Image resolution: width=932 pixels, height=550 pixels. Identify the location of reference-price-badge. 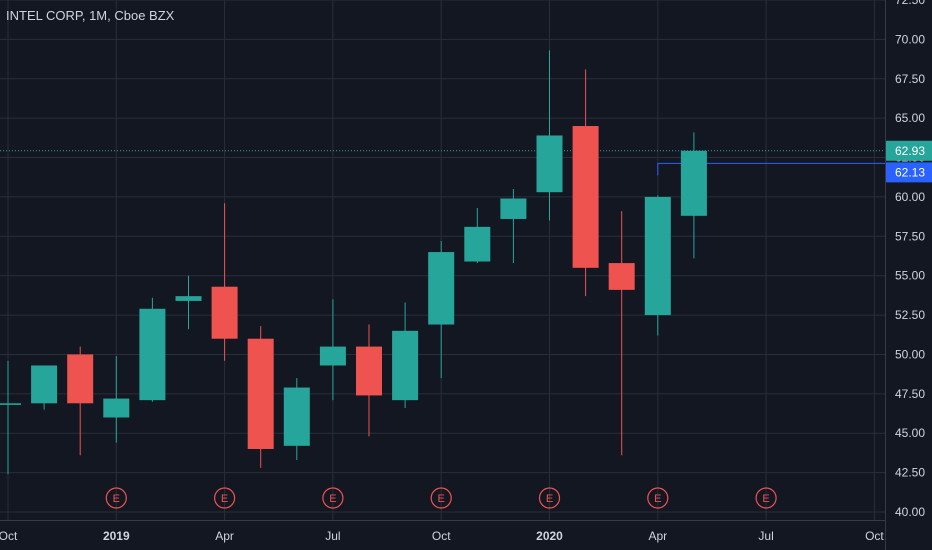
(909, 172).